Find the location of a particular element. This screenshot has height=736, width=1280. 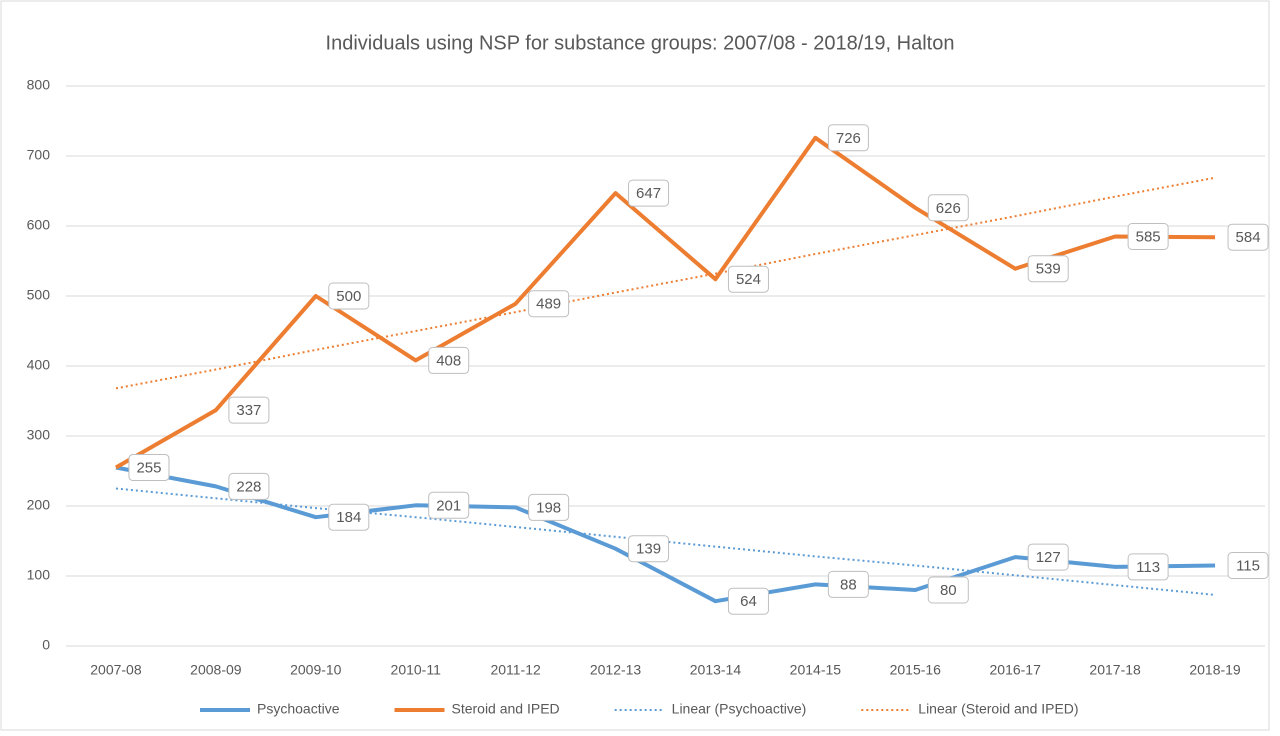

x-tick-label: 2012-13 is located at coordinates (616, 670).